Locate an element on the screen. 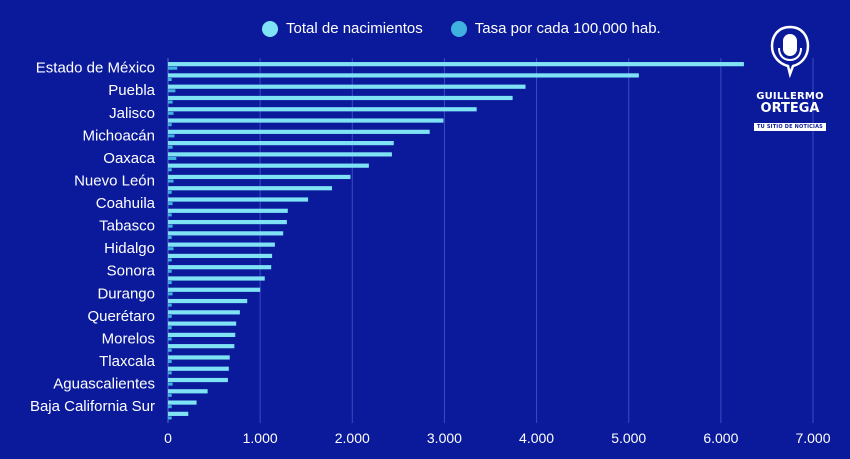  x-tick-label: 2.000 is located at coordinates (352, 438).